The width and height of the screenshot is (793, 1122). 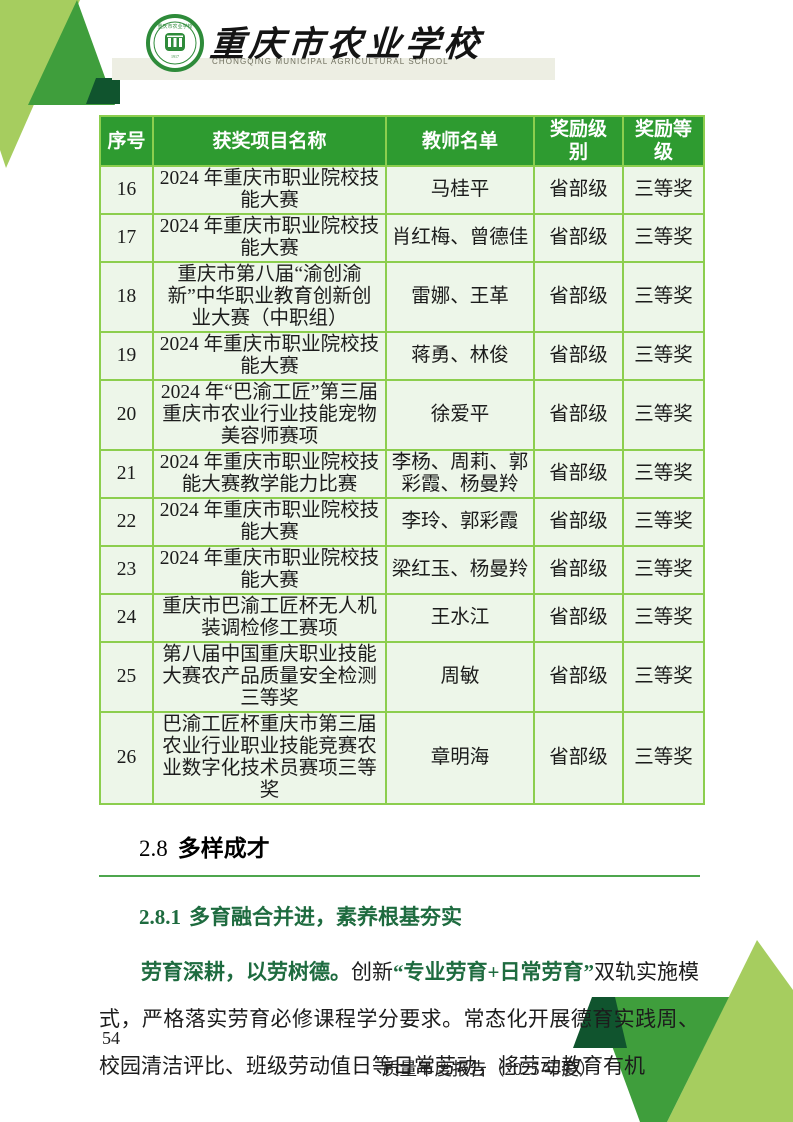 What do you see at coordinates (460, 758) in the screenshot?
I see `table-cell: 章明海` at bounding box center [460, 758].